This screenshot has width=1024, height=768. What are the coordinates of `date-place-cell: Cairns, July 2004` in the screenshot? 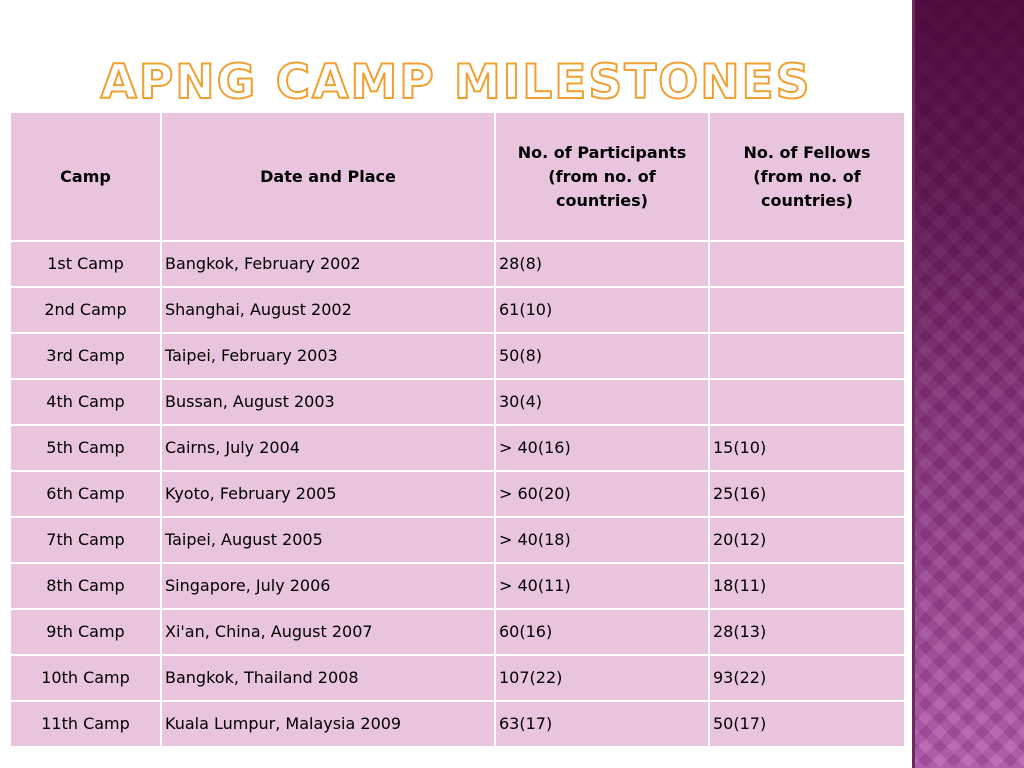 It's located at (328, 448).